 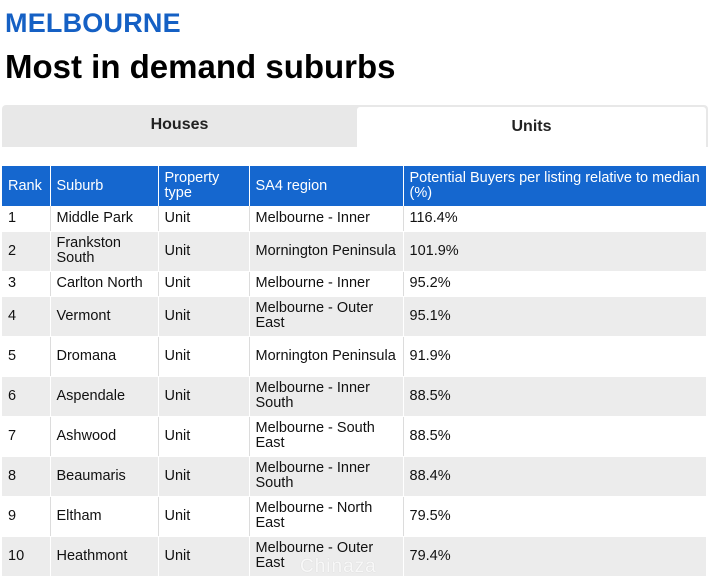 I want to click on rank-cell: 9, so click(x=26, y=516).